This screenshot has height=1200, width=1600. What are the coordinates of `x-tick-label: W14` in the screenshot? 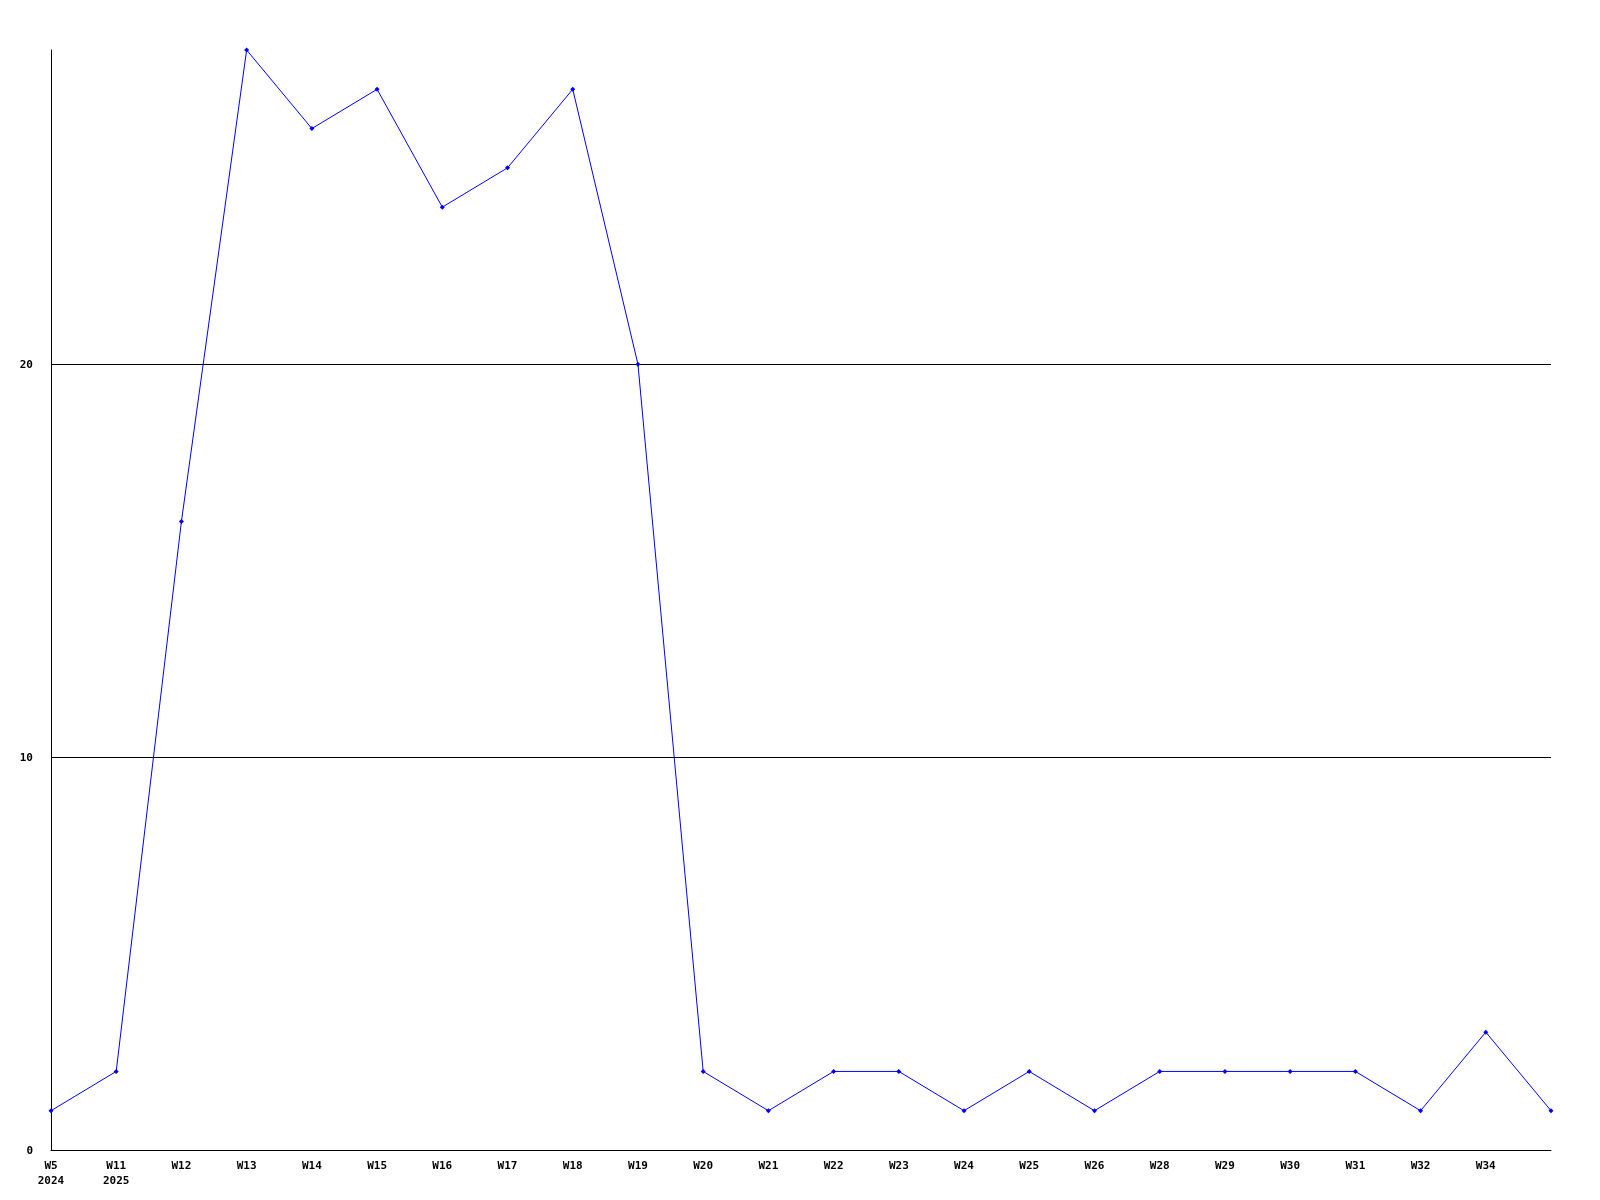 It's located at (312, 1165).